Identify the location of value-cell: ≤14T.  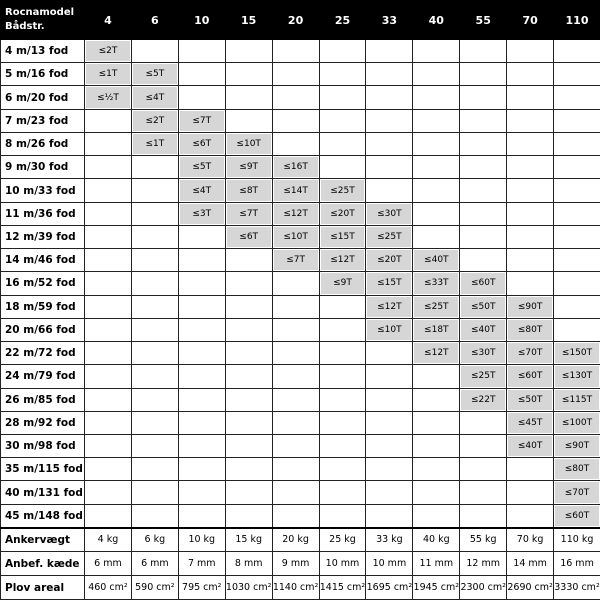
(295, 190).